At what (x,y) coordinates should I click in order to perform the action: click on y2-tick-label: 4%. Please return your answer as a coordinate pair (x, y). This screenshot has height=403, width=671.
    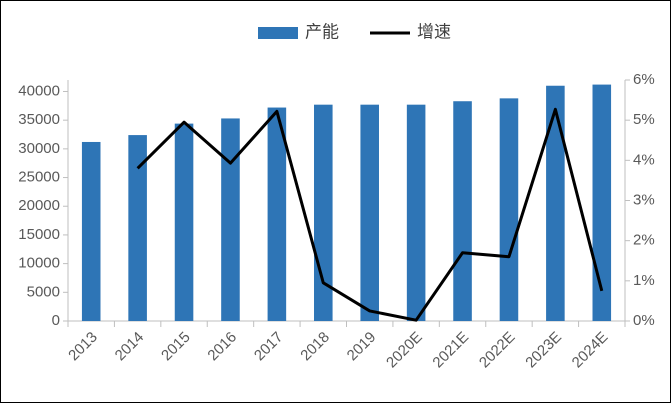
    Looking at the image, I should click on (644, 159).